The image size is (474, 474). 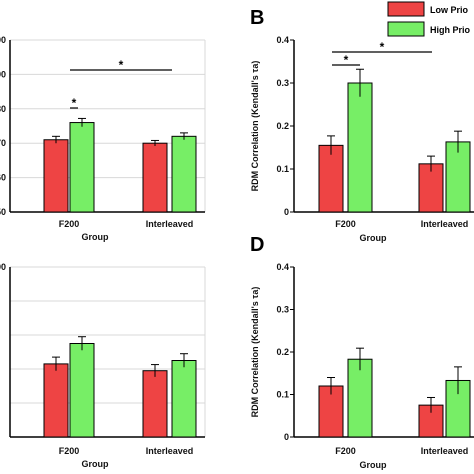 What do you see at coordinates (429, 19) in the screenshot?
I see `legend: Low Prio High Prio` at bounding box center [429, 19].